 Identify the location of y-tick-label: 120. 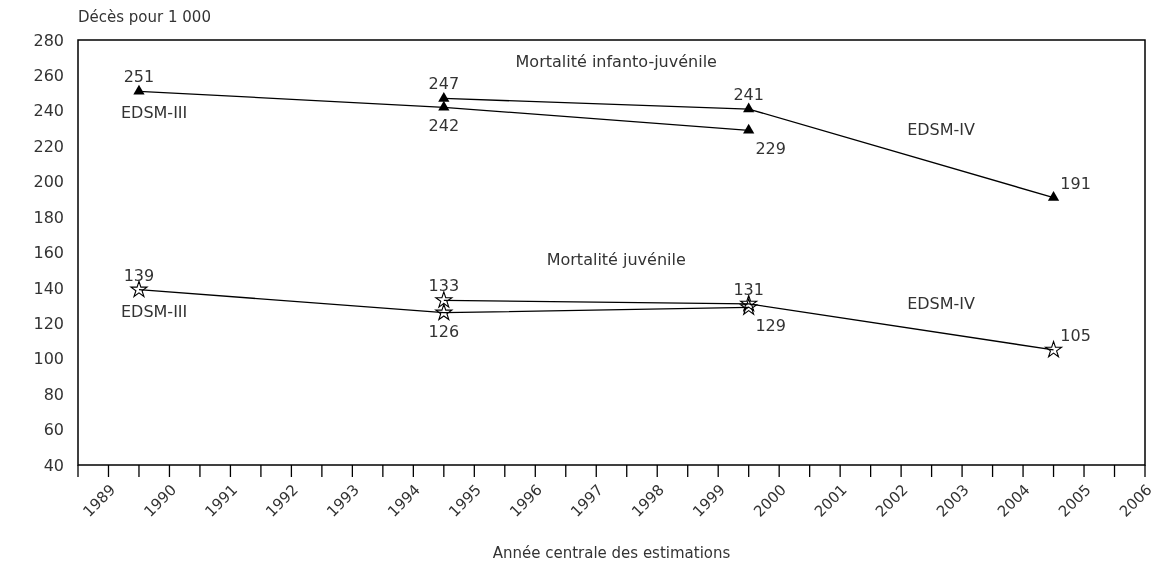
(48, 323).